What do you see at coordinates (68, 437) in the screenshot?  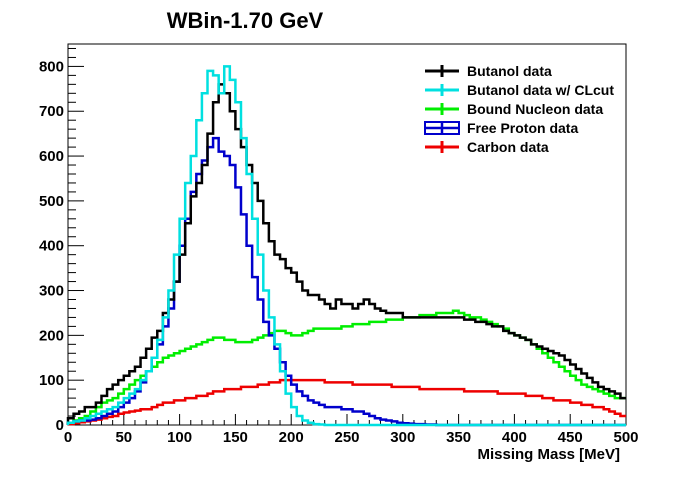 I see `x-tick-label: 0` at bounding box center [68, 437].